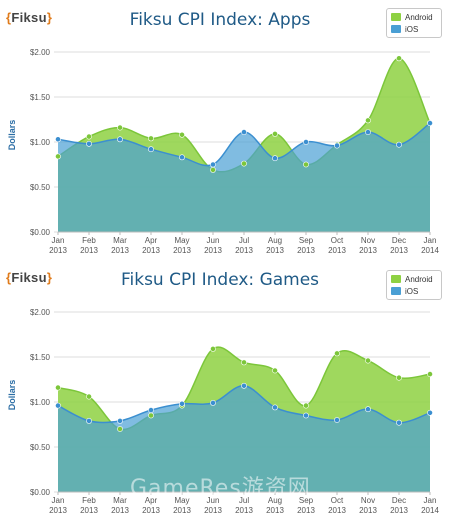 Image resolution: width=450 pixels, height=520 pixels. Describe the element at coordinates (40, 447) in the screenshot. I see `y-tick-label: $0.50` at that location.